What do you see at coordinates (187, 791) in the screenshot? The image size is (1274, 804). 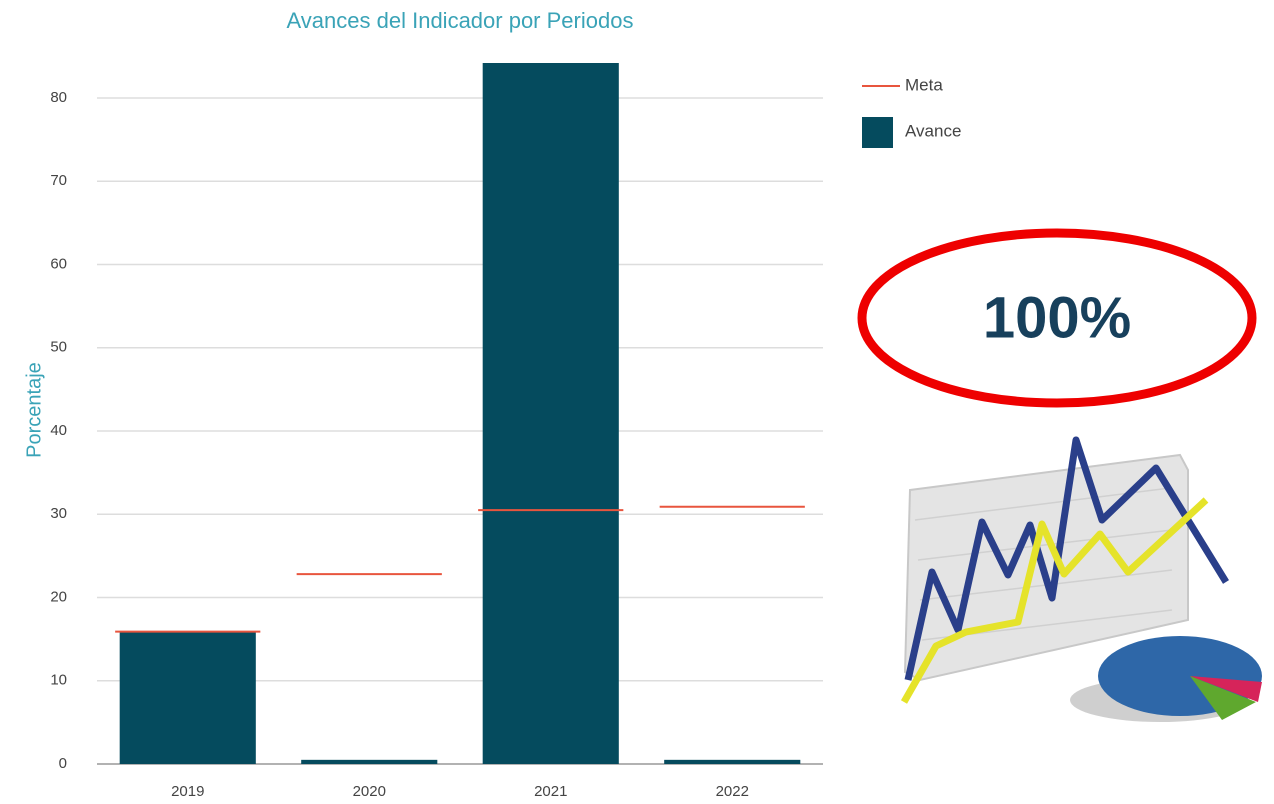 I see `x-tick-label: 2019` at bounding box center [187, 791].